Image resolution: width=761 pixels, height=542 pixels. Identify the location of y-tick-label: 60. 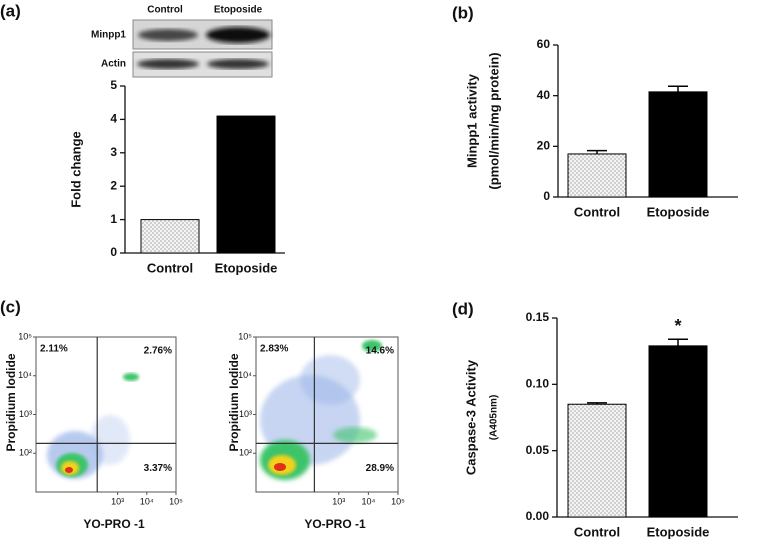
(544, 44).